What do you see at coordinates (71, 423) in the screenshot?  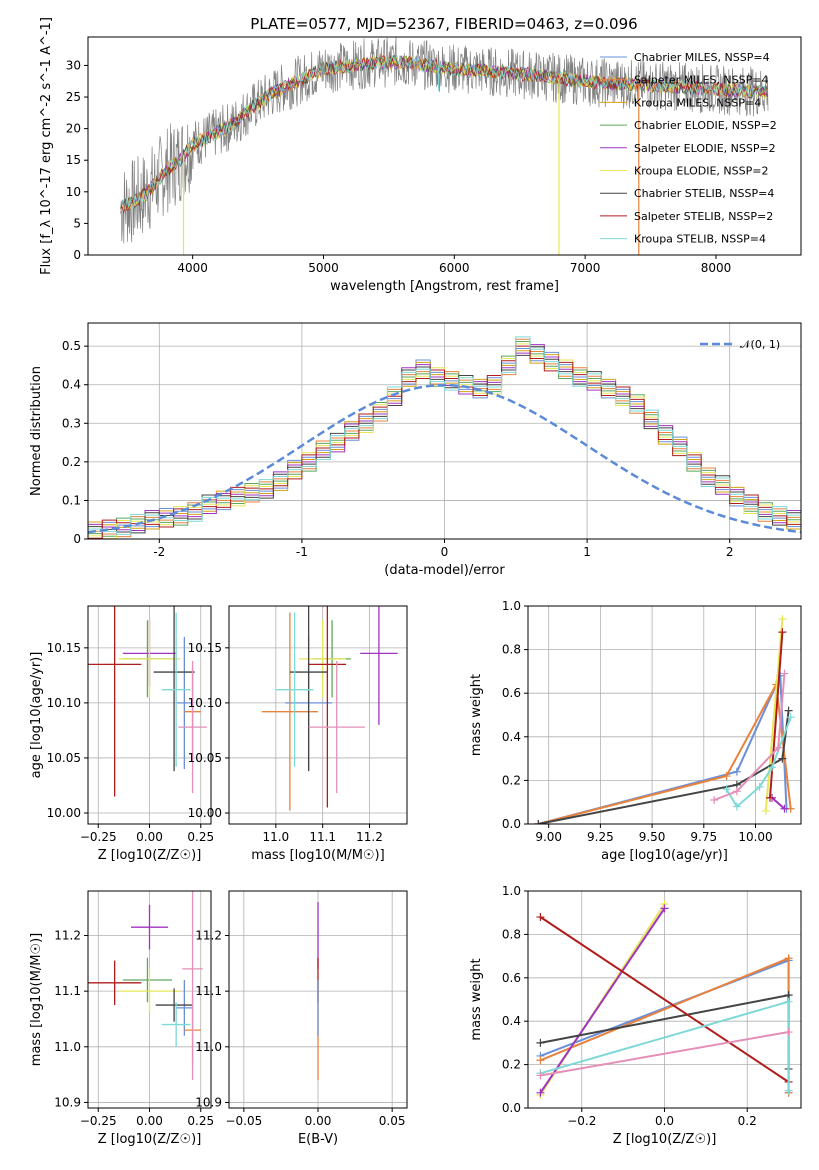 I see `y-tick-label: 0.3` at bounding box center [71, 423].